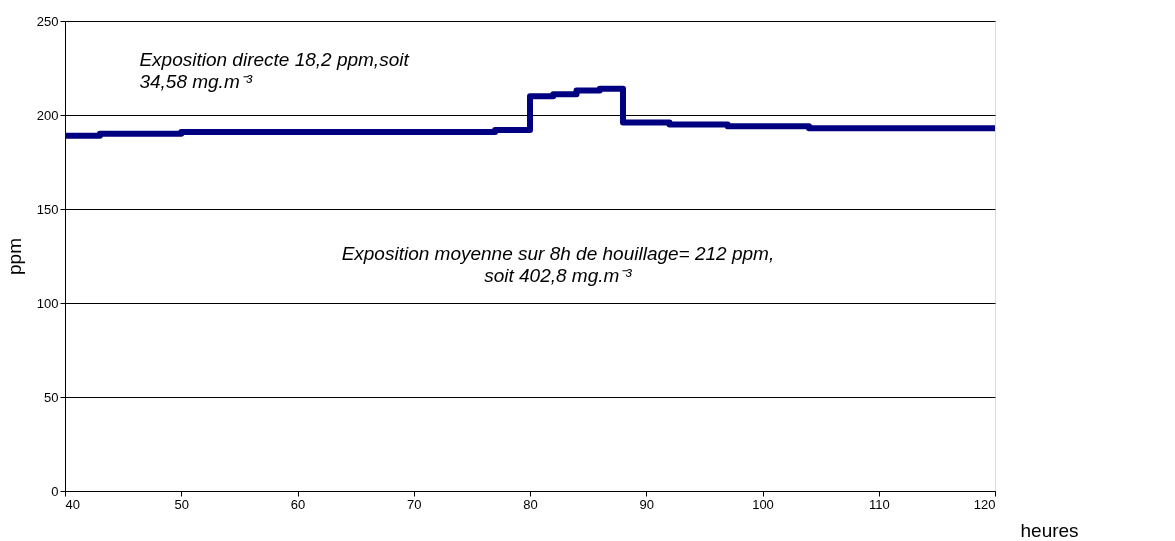 The height and width of the screenshot is (541, 1175). I want to click on y-tick-label: 100, so click(47, 303).